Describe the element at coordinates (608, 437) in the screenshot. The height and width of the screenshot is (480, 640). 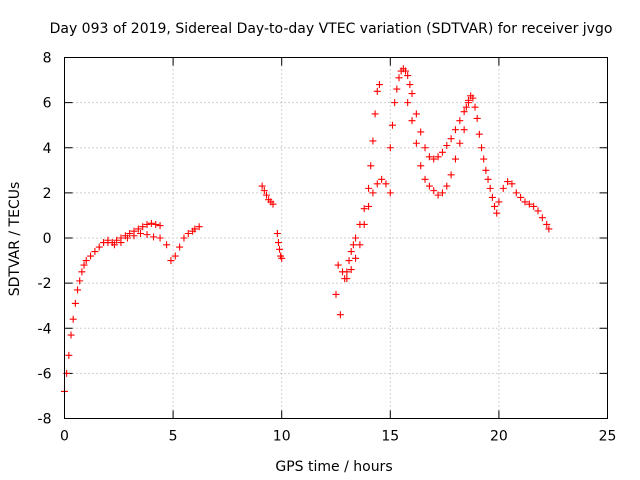
I see `x-tick-label: 25` at that location.